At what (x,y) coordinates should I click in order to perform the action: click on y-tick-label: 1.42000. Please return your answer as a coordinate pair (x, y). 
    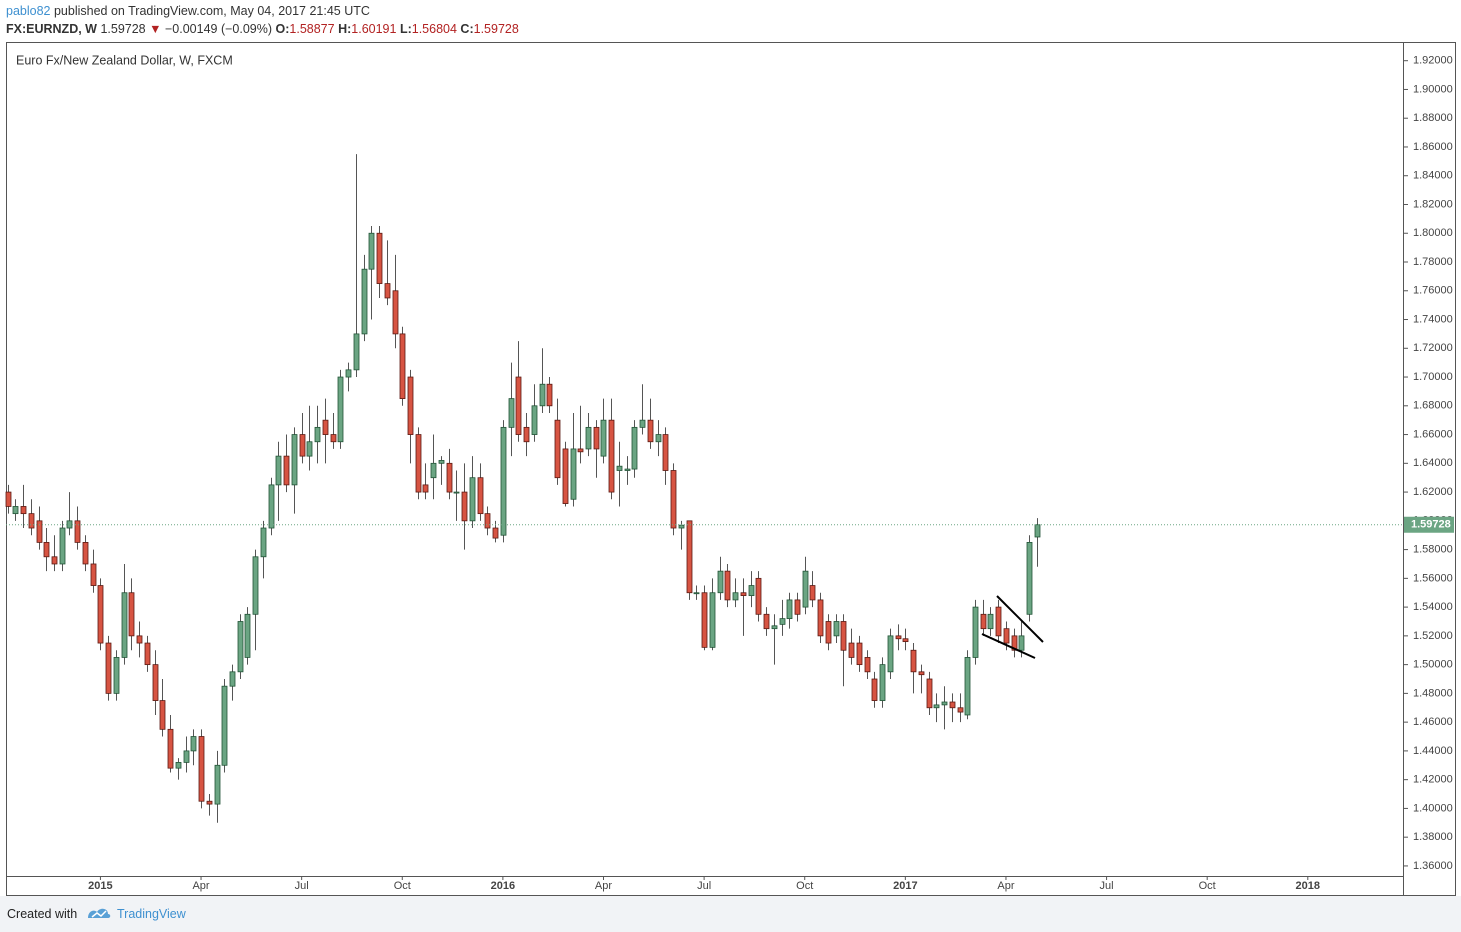
    Looking at the image, I should click on (1433, 780).